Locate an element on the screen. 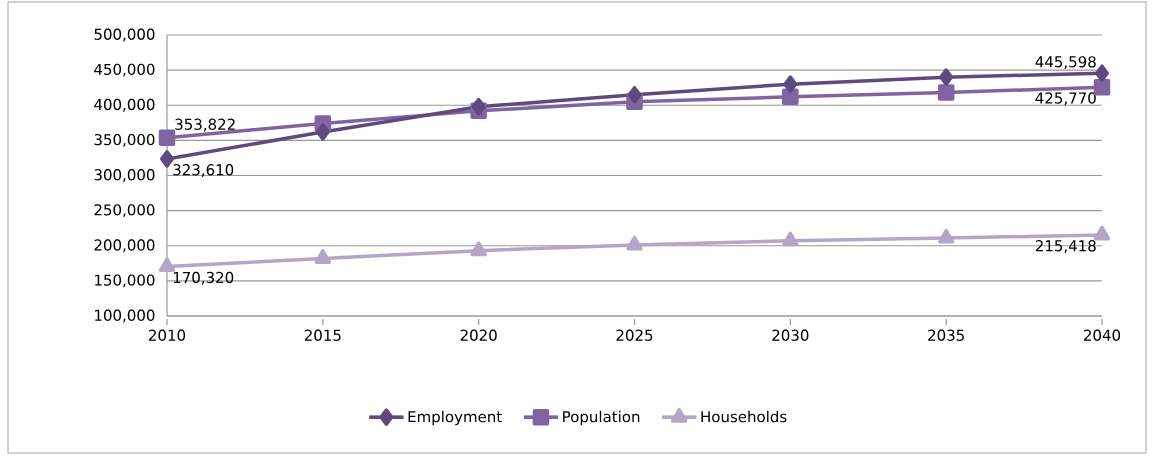 The height and width of the screenshot is (456, 1152). x-tick-label: 2020 is located at coordinates (478, 335).